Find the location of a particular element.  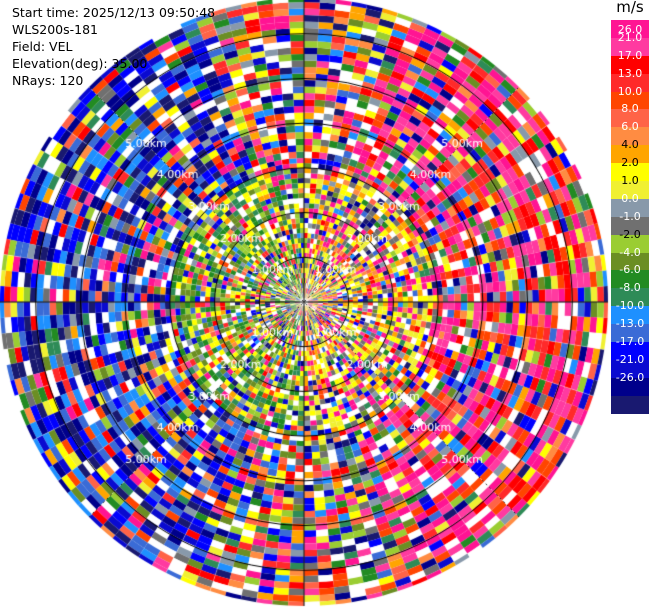

colorbar-cell: 2.0 is located at coordinates (630, 169).